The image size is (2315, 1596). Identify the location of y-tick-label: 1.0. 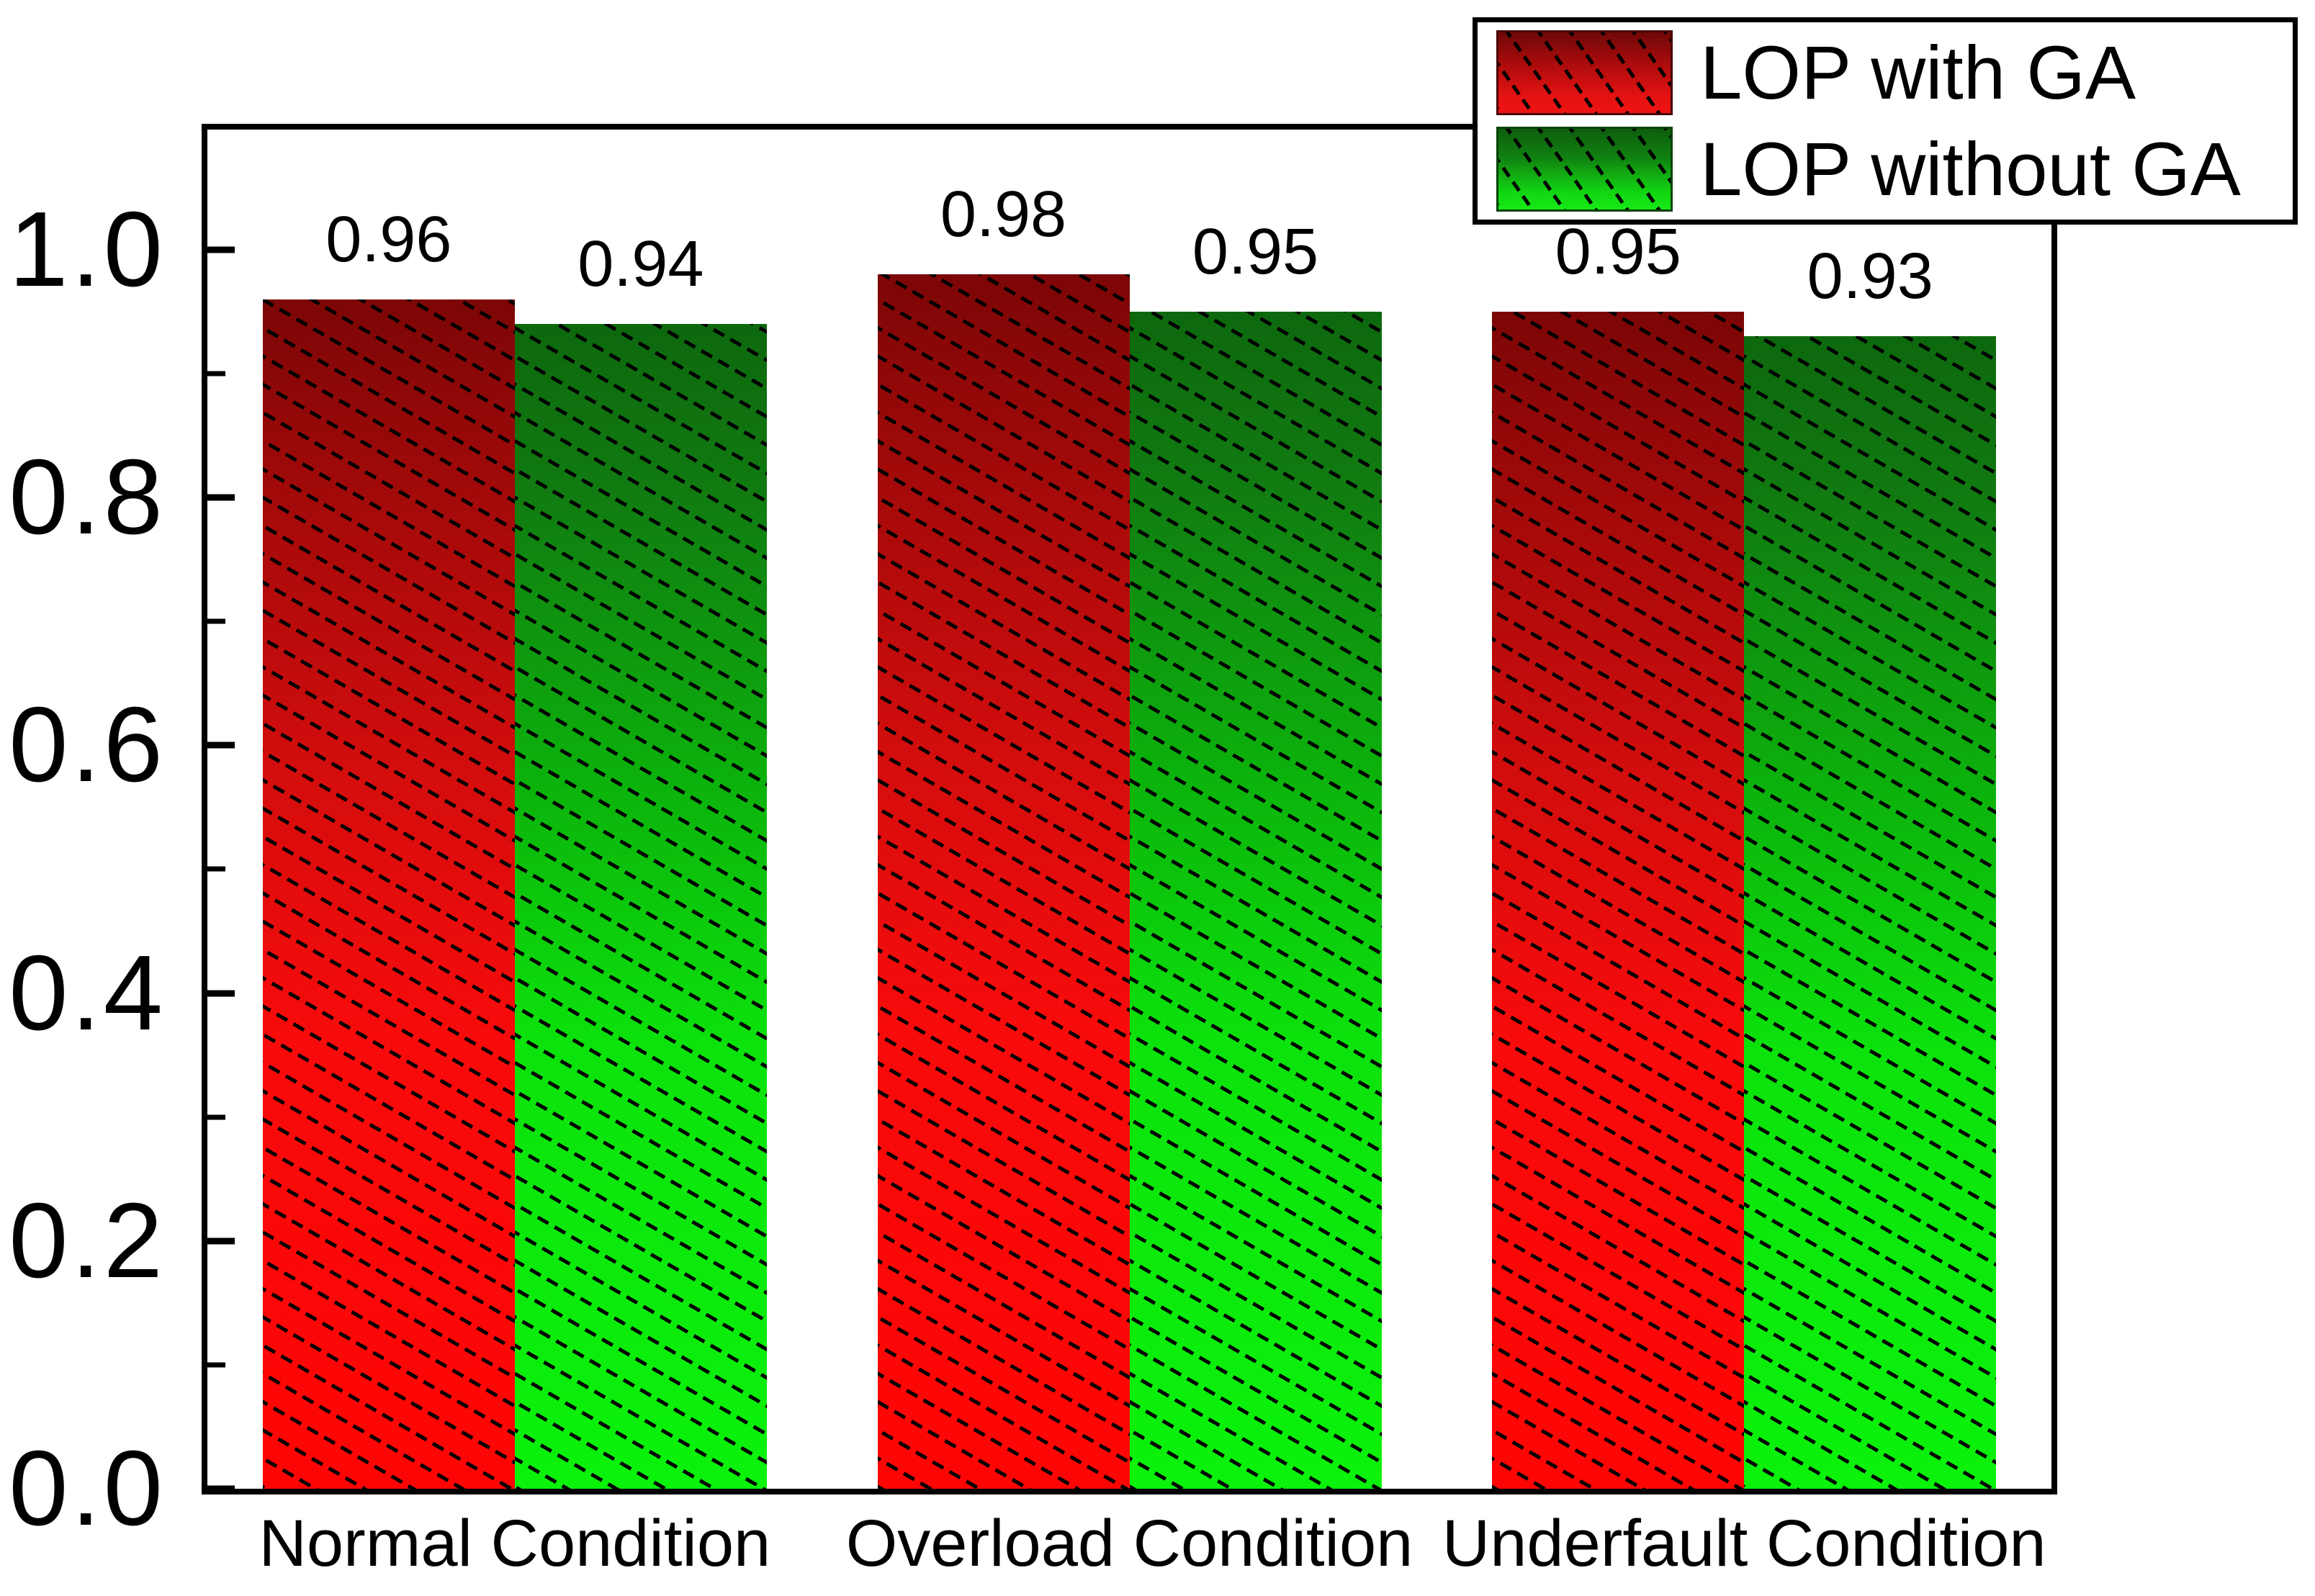
(87, 249).